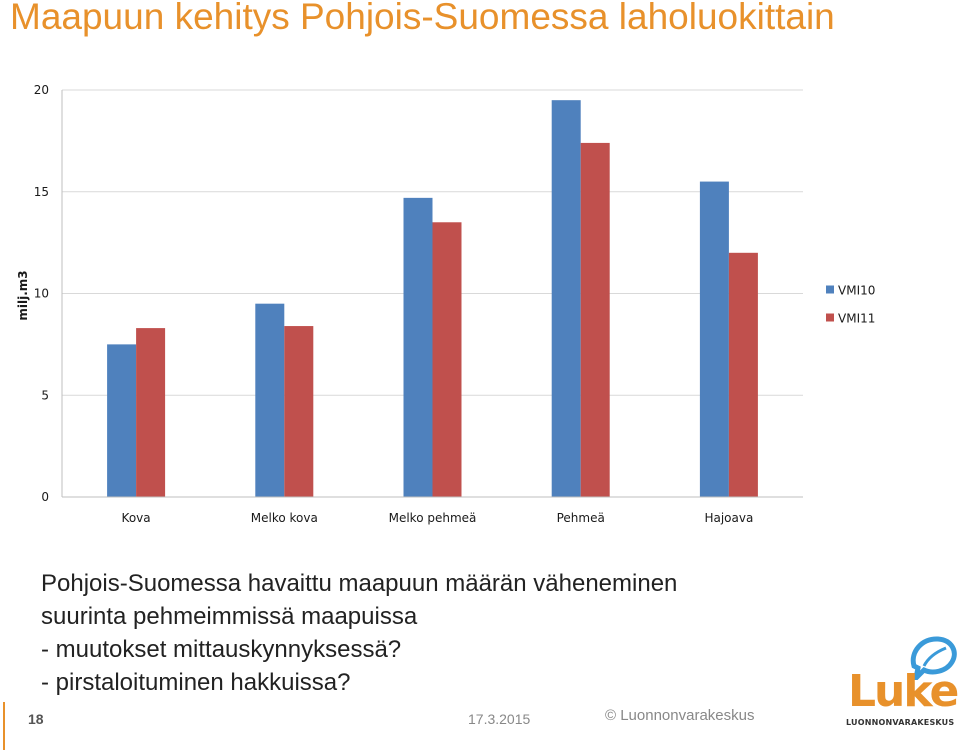 This screenshot has height=752, width=960. What do you see at coordinates (933, 658) in the screenshot?
I see `leaf-speech-bubble-icon` at bounding box center [933, 658].